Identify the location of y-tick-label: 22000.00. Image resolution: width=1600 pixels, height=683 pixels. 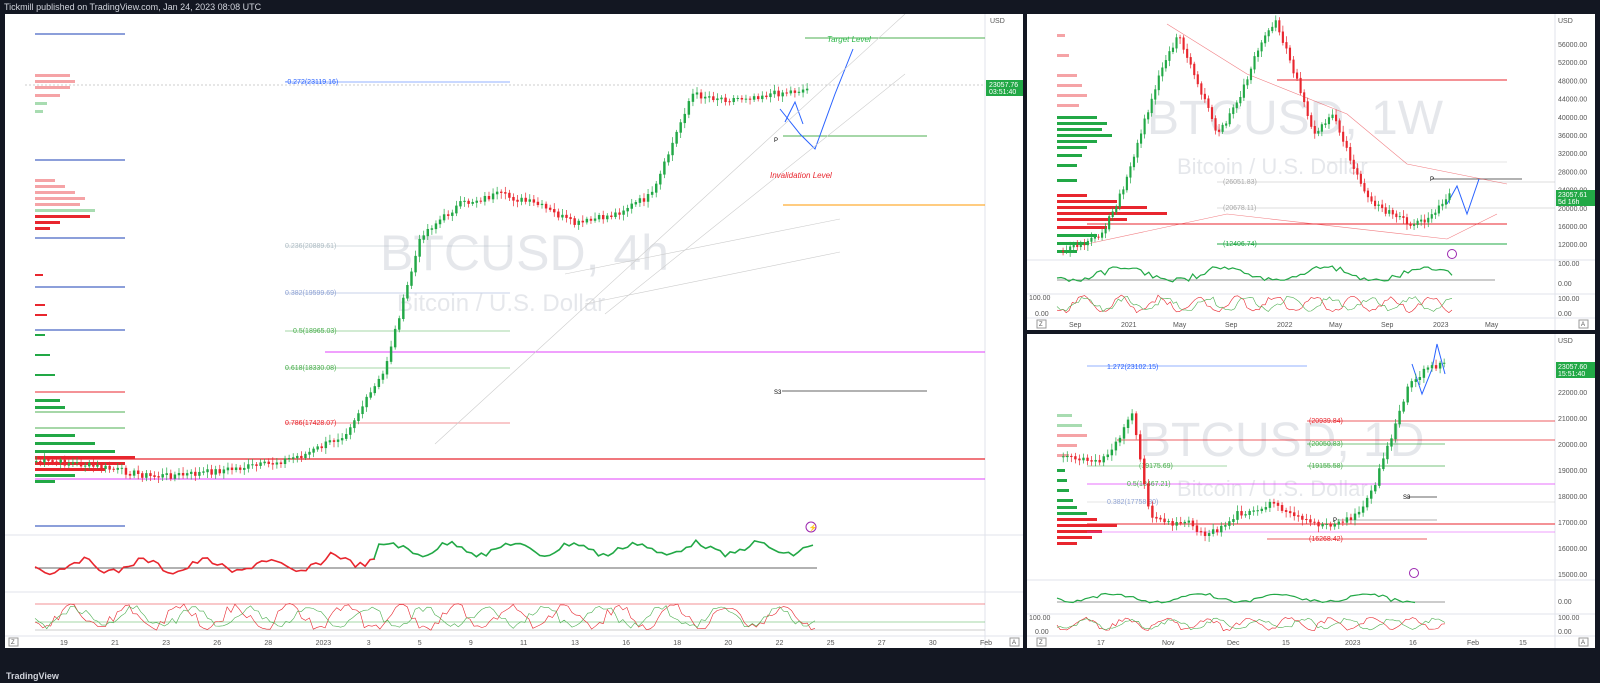
(1572, 393).